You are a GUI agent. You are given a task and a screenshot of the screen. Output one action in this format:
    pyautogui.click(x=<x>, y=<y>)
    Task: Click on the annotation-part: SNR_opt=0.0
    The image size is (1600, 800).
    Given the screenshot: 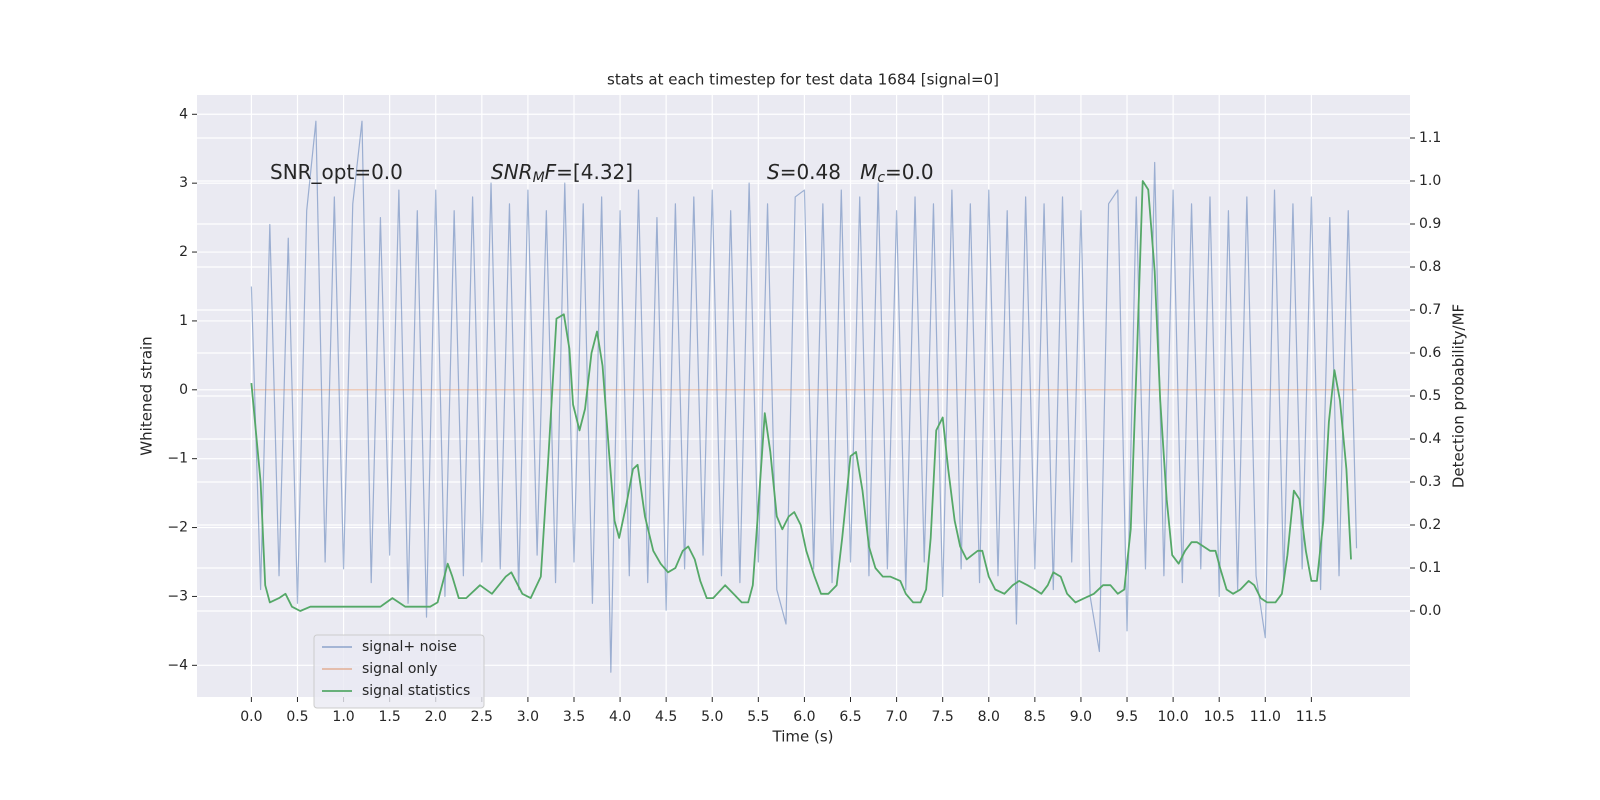 What is the action you would take?
    pyautogui.click(x=336, y=172)
    